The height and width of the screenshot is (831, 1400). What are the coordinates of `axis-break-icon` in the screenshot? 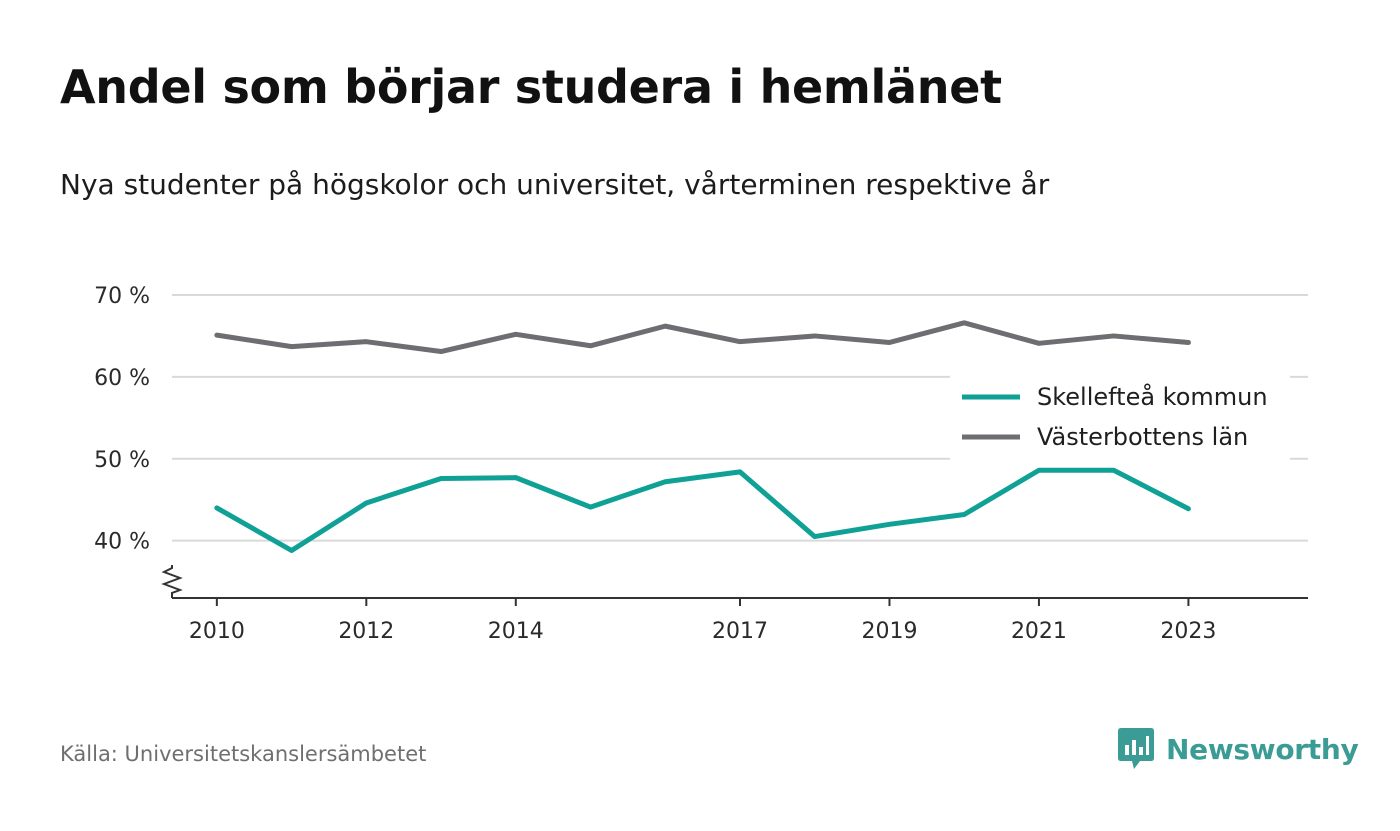 It's located at (172, 581).